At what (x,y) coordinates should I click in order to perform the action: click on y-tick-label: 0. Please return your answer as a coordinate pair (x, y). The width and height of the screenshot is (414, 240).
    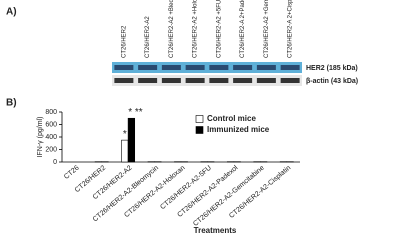
    Looking at the image, I should click on (55, 162).